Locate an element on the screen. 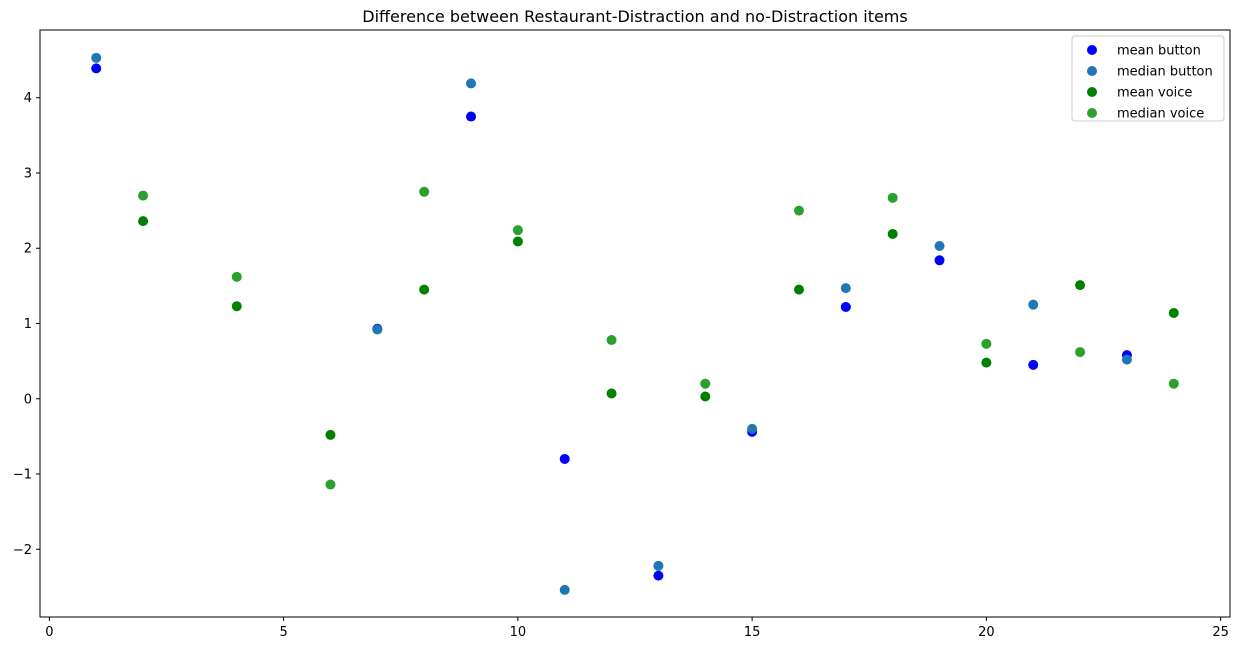 The height and width of the screenshot is (655, 1244). y-tick-label: 1 is located at coordinates (28, 324).